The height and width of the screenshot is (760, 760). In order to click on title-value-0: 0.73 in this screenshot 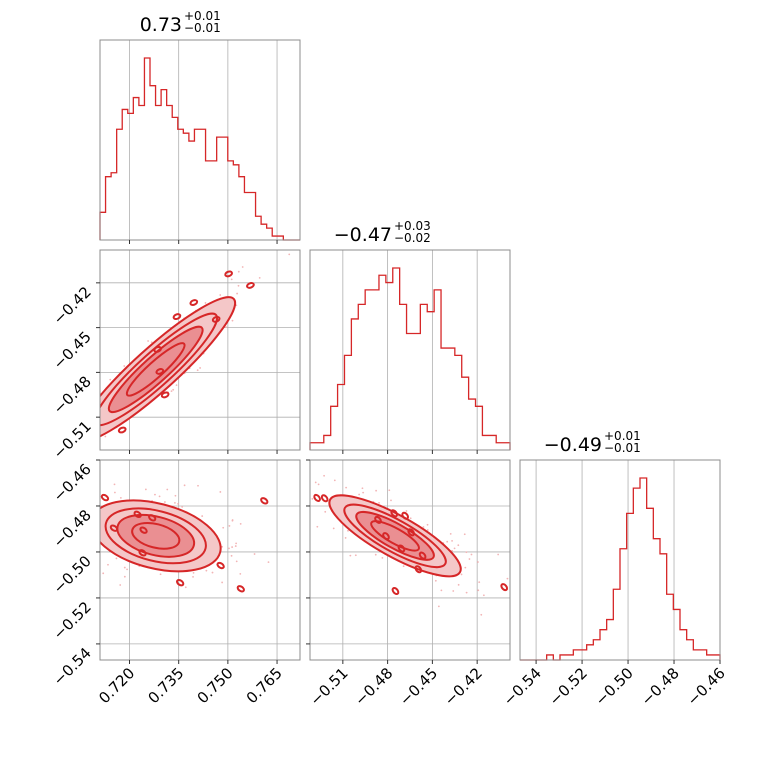, I will do `click(161, 25)`.